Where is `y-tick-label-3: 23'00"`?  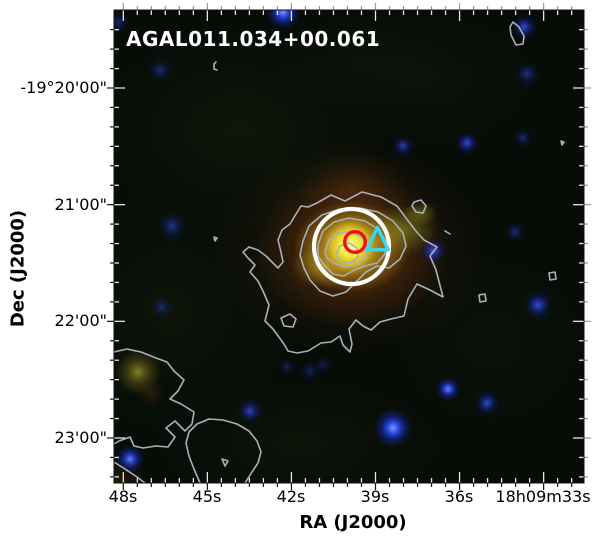
y-tick-label-3: 23'00" is located at coordinates (80, 437).